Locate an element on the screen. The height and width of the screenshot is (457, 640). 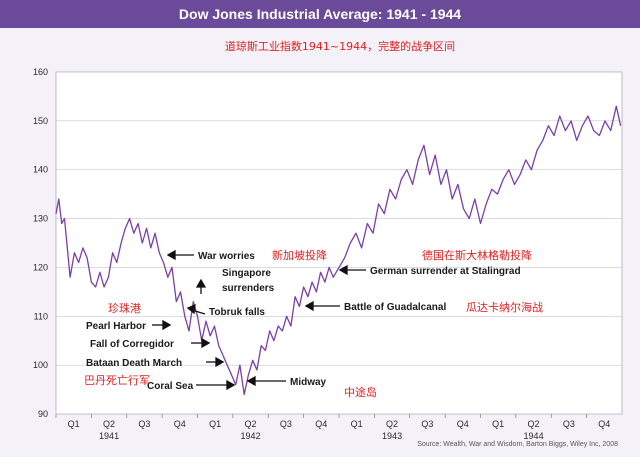
chart-subtitle-cn: 道琼斯工业指数1941~1944，完整的战争区间 is located at coordinates (340, 46).